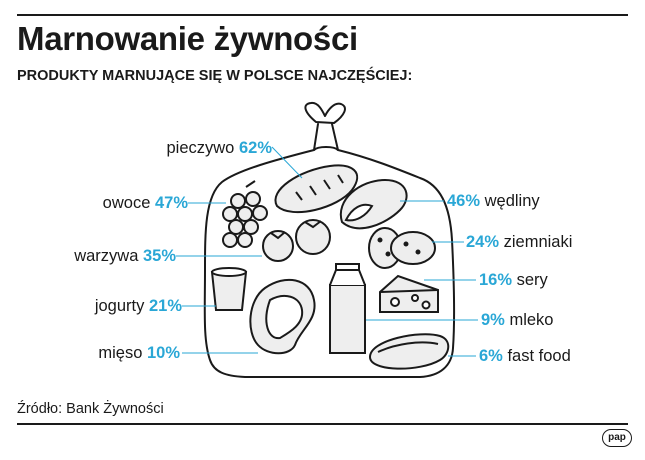 The width and height of the screenshot is (645, 460). I want to click on label-mieso: mięso 10%, so click(139, 353).